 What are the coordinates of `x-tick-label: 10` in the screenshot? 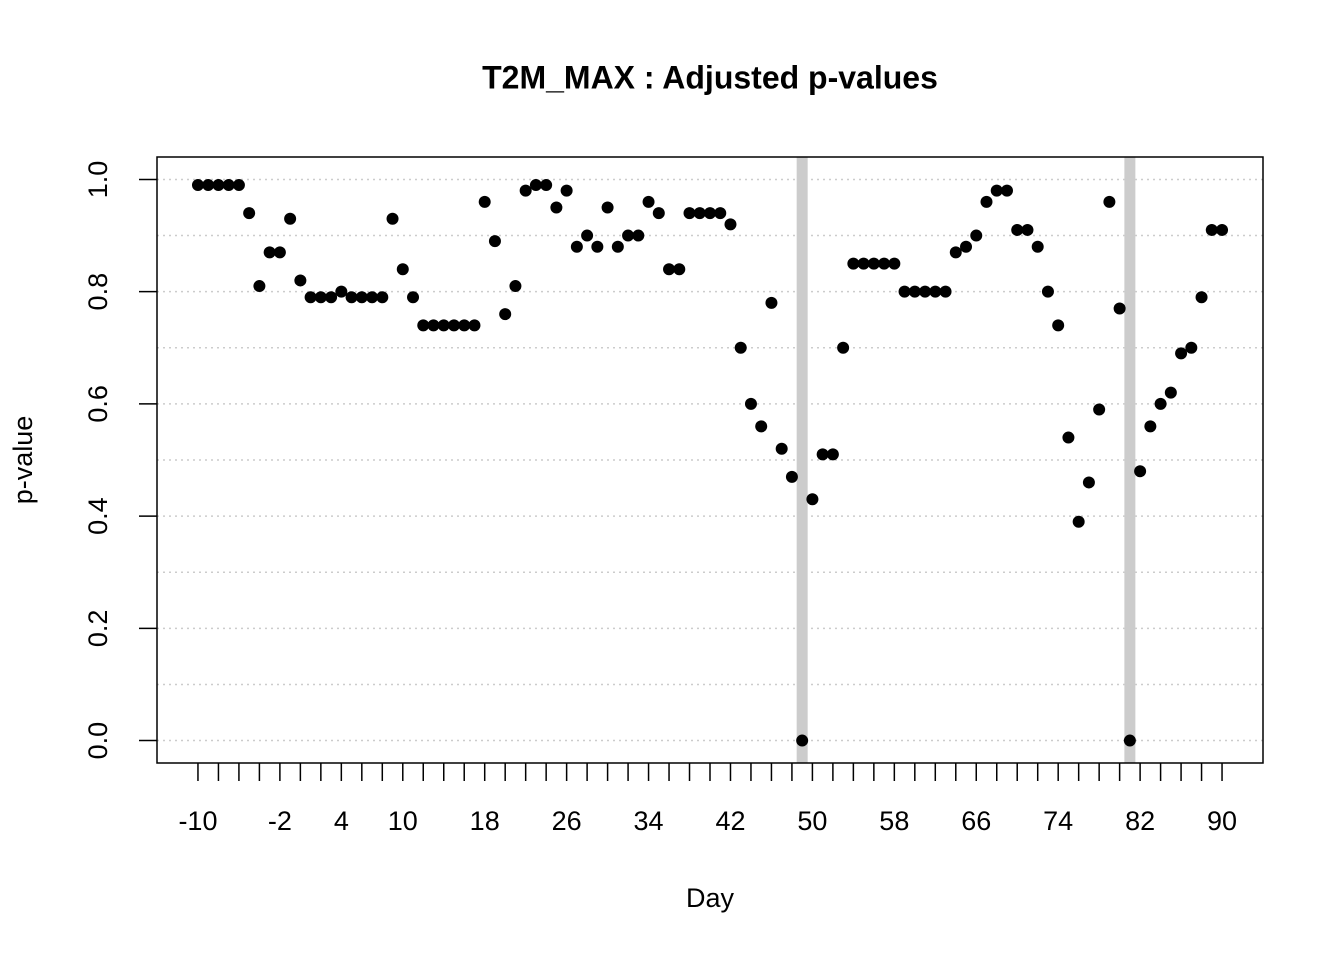 It's located at (403, 821).